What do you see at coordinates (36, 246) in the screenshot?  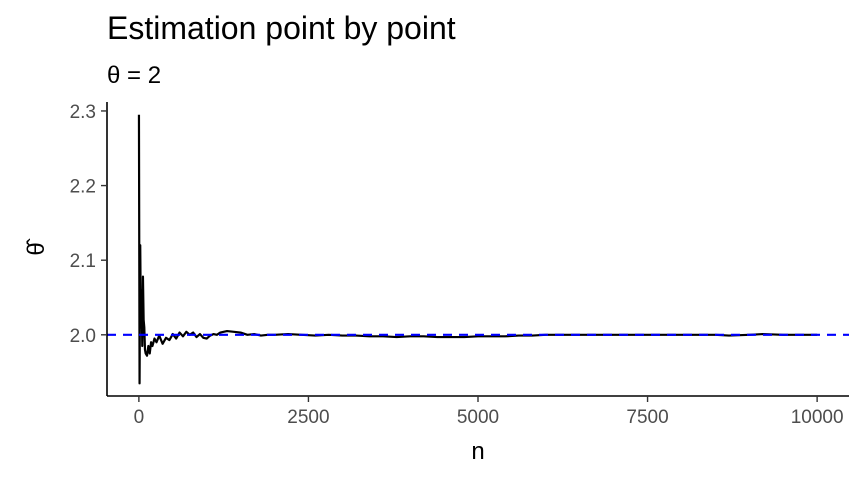 I see `y-axis-title: θ̂` at bounding box center [36, 246].